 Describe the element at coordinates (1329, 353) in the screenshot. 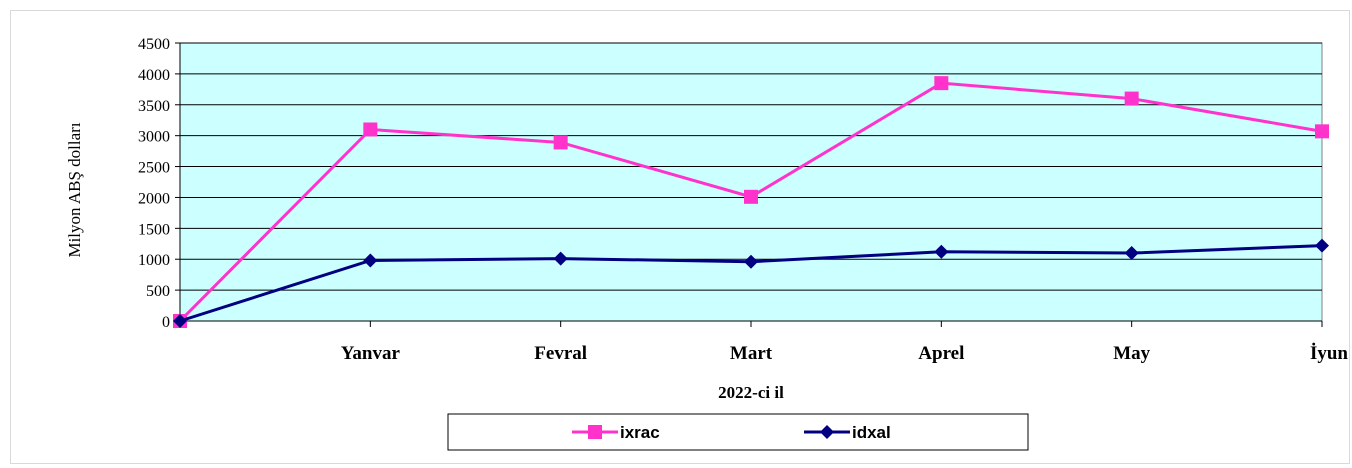

I see `x-tick-label: İyun` at that location.